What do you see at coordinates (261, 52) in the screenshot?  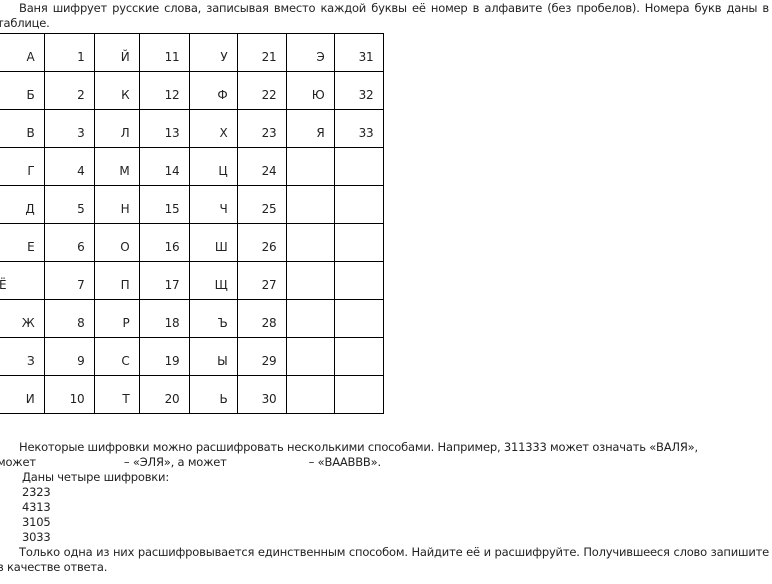 I see `number-cell: 21` at bounding box center [261, 52].